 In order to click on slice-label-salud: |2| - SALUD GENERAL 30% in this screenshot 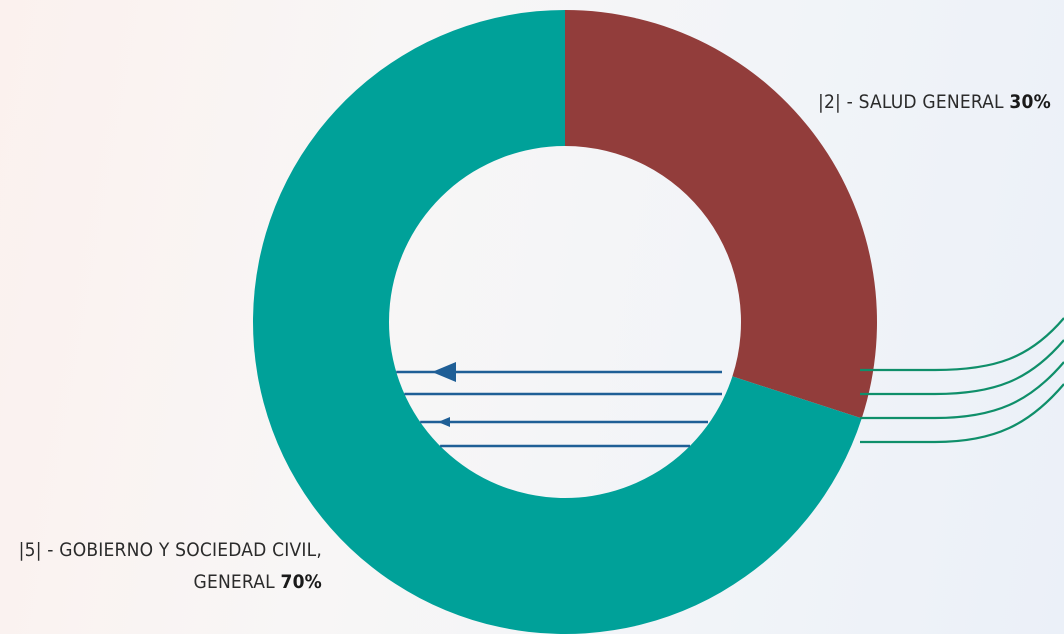, I will do `click(934, 102)`.